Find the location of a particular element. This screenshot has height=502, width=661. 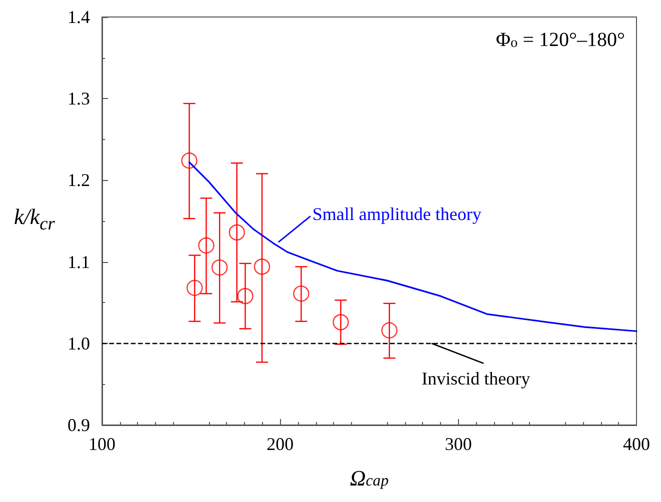

x-tick-label: 300 is located at coordinates (458, 444).